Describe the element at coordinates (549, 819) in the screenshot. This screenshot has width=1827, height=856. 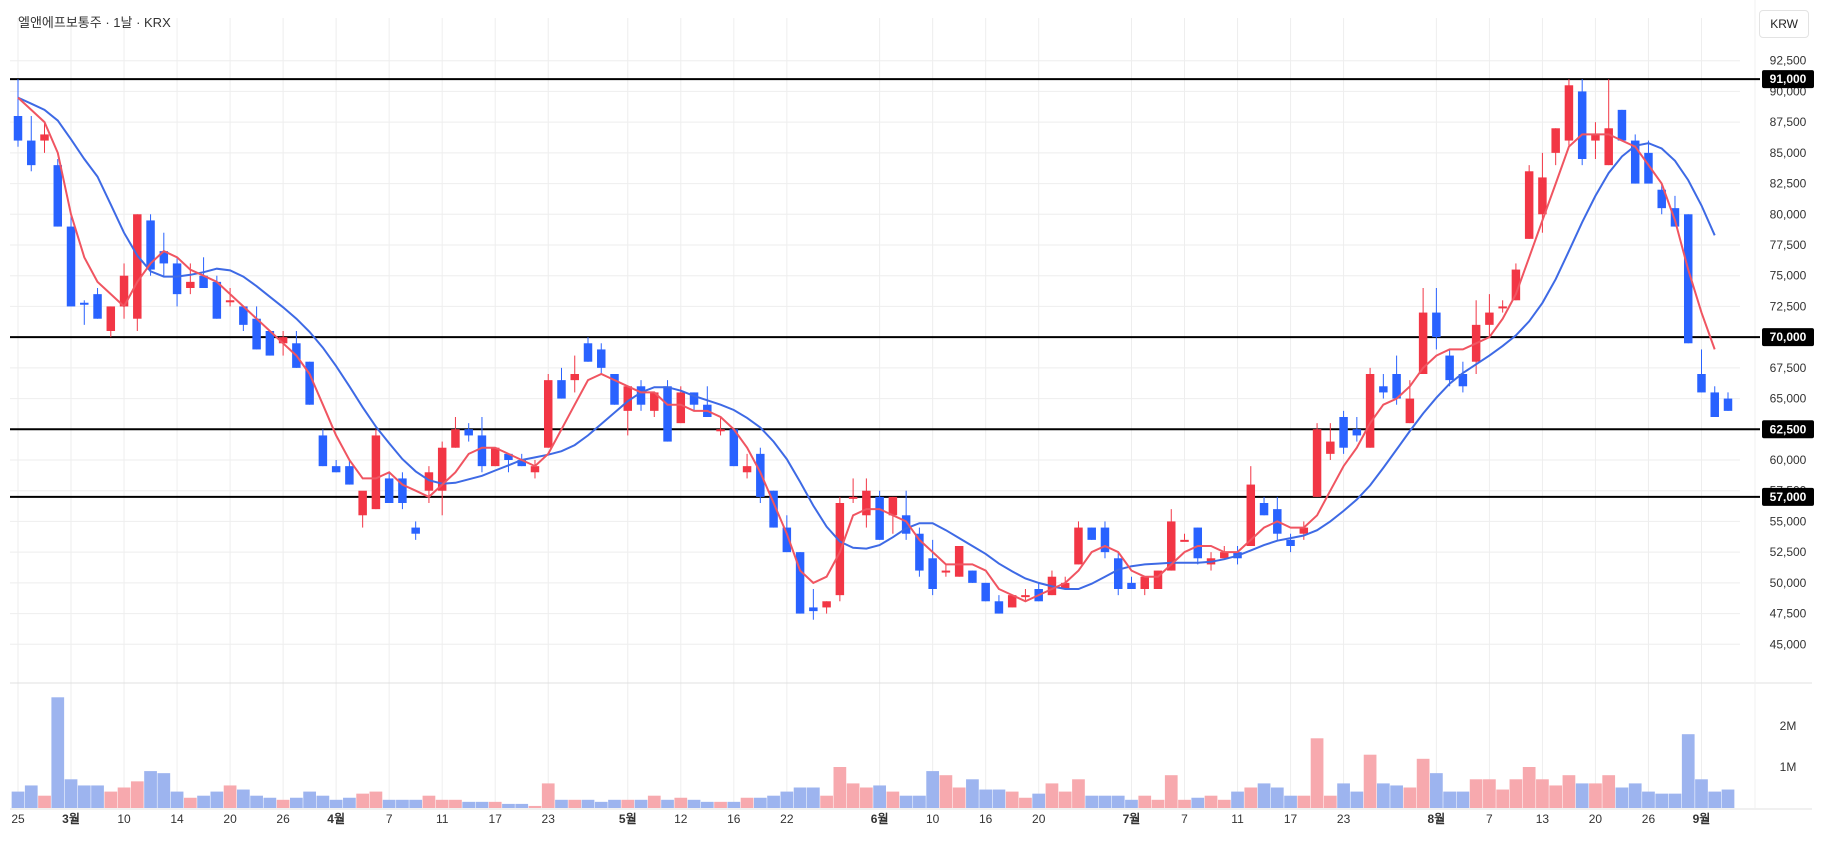
I see `x-tick-label: 23` at that location.